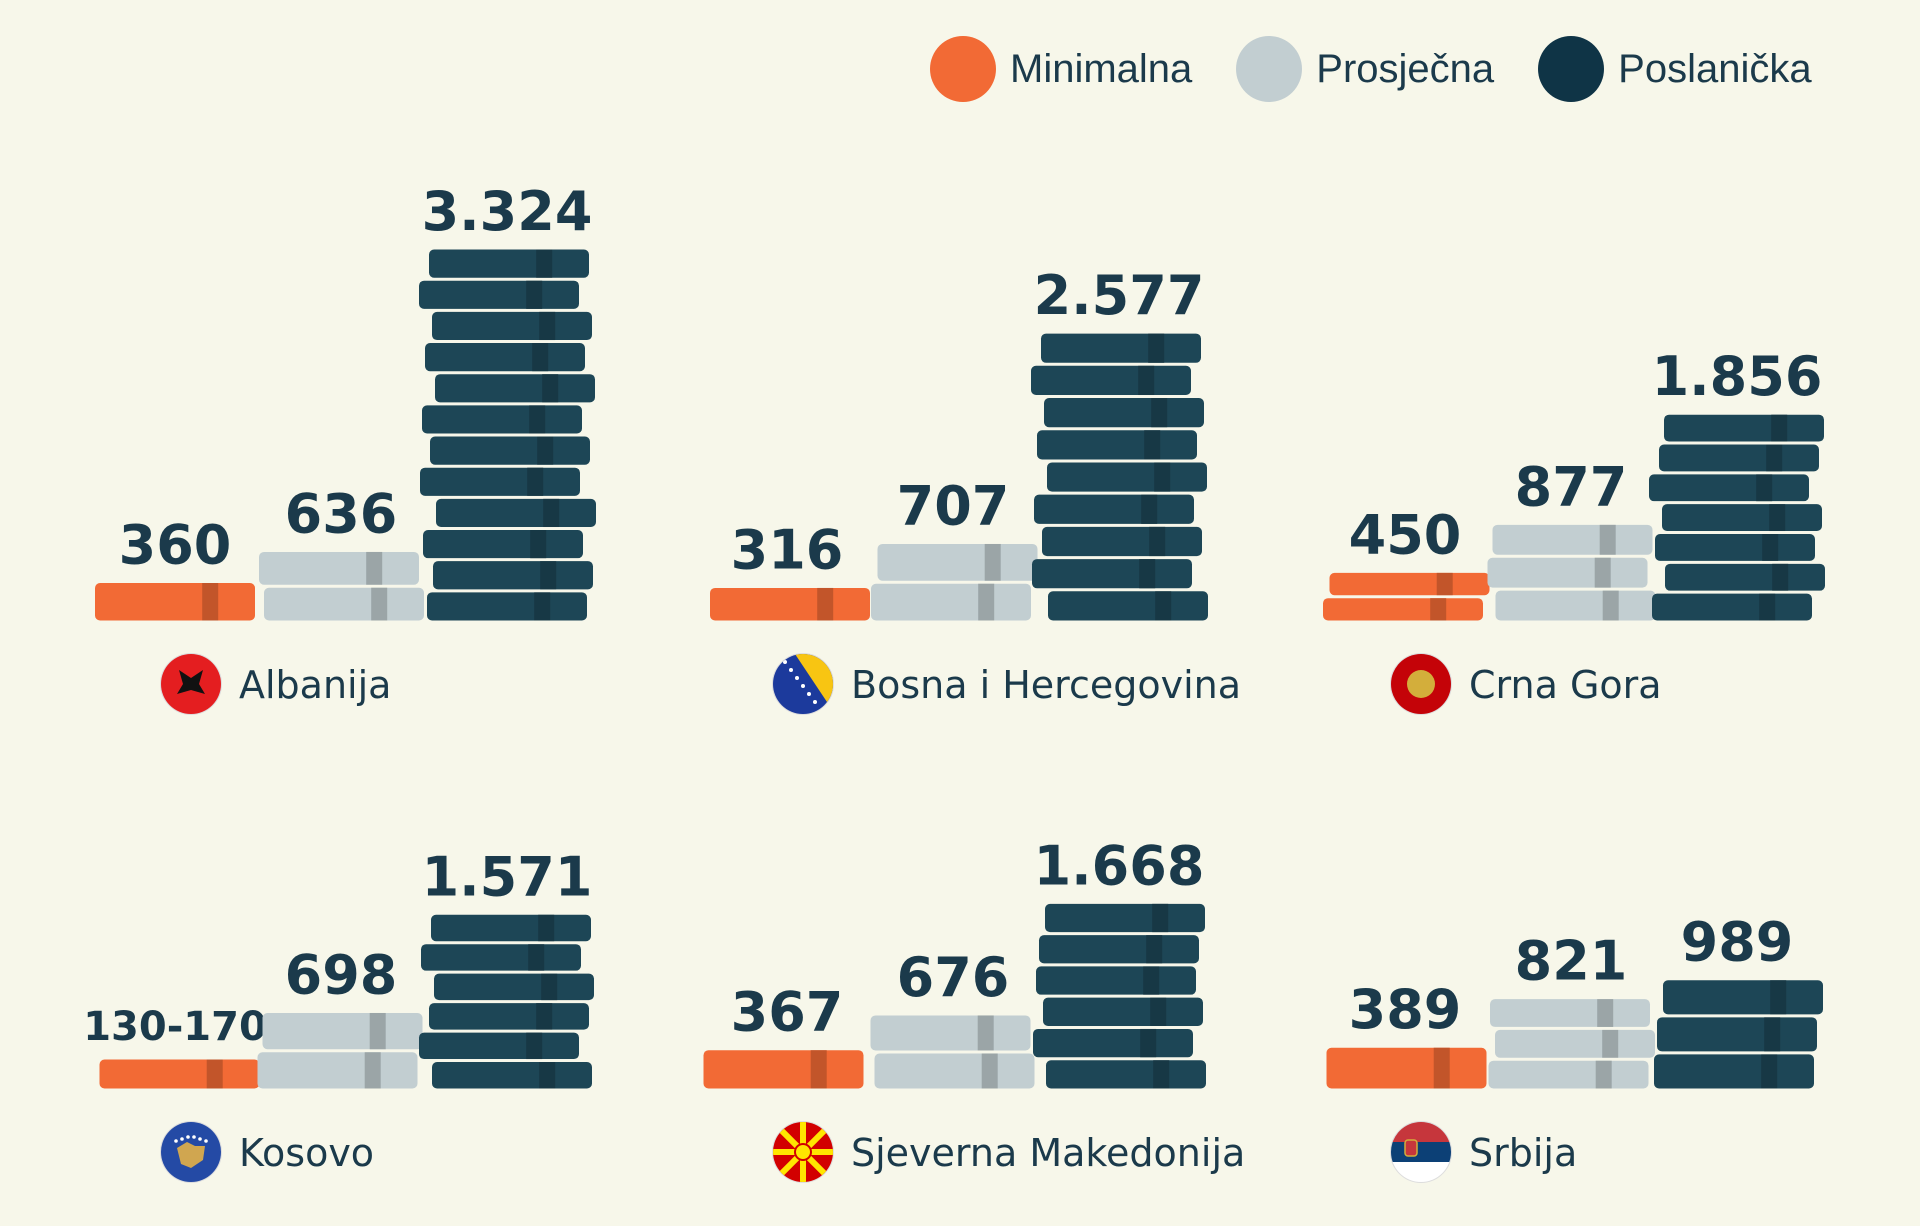 This screenshot has width=1920, height=1226. What do you see at coordinates (306, 1153) in the screenshot?
I see `country-name-kosovo: Kosovo` at bounding box center [306, 1153].